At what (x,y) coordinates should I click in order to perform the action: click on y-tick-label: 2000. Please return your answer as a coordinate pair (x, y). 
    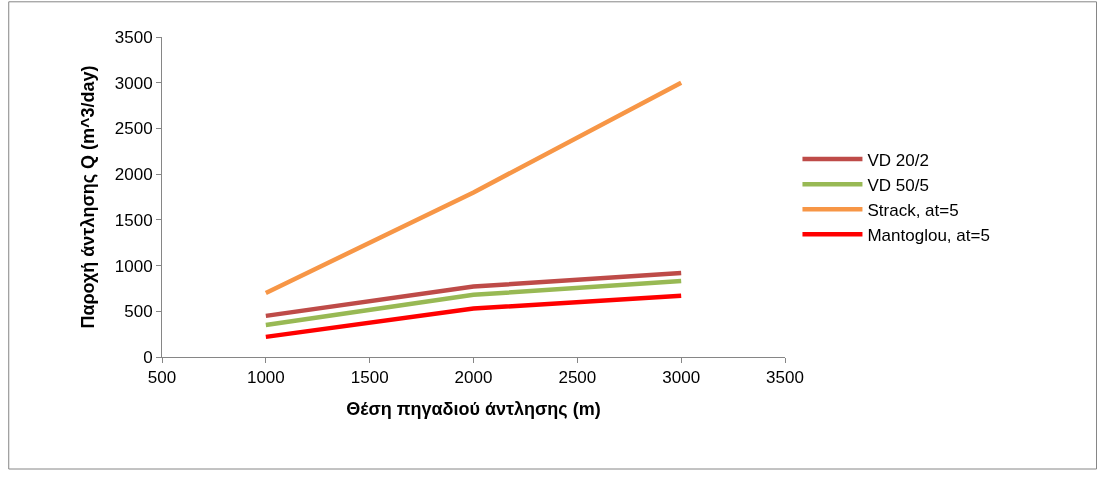
    Looking at the image, I should click on (133, 175).